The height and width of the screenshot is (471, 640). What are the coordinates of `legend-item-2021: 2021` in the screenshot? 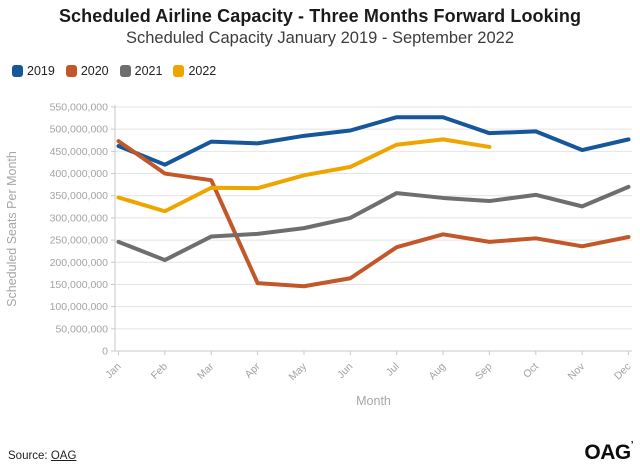 It's located at (141, 71).